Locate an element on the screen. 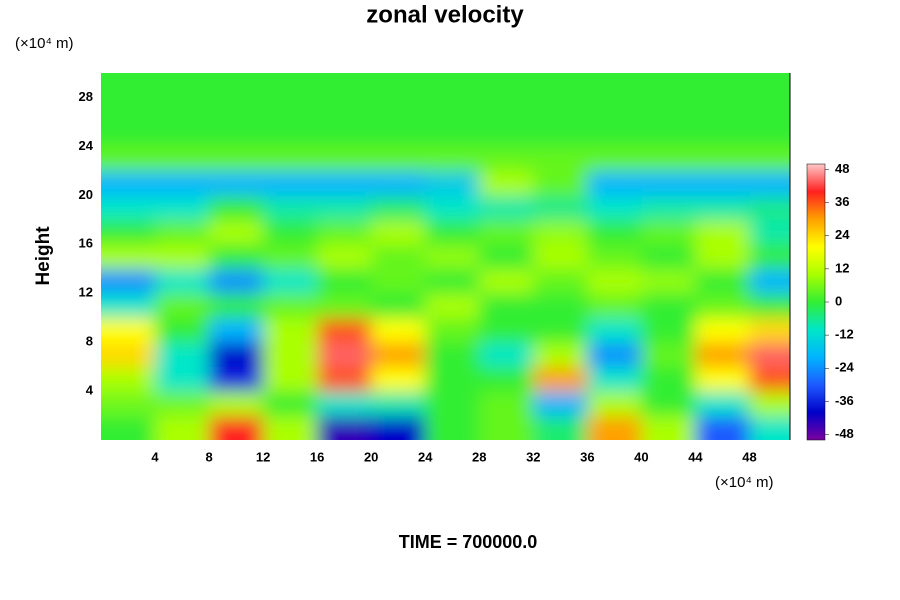 Image resolution: width=900 pixels, height=600 pixels. time-annotation: TIME = 700000.0 is located at coordinates (468, 542).